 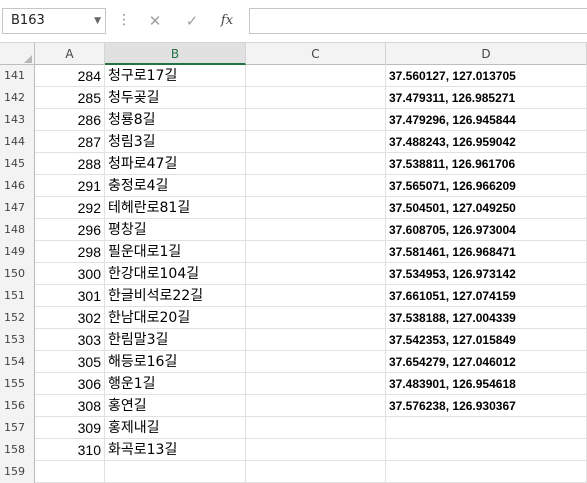 I want to click on cell-a: 303, so click(x=70, y=340).